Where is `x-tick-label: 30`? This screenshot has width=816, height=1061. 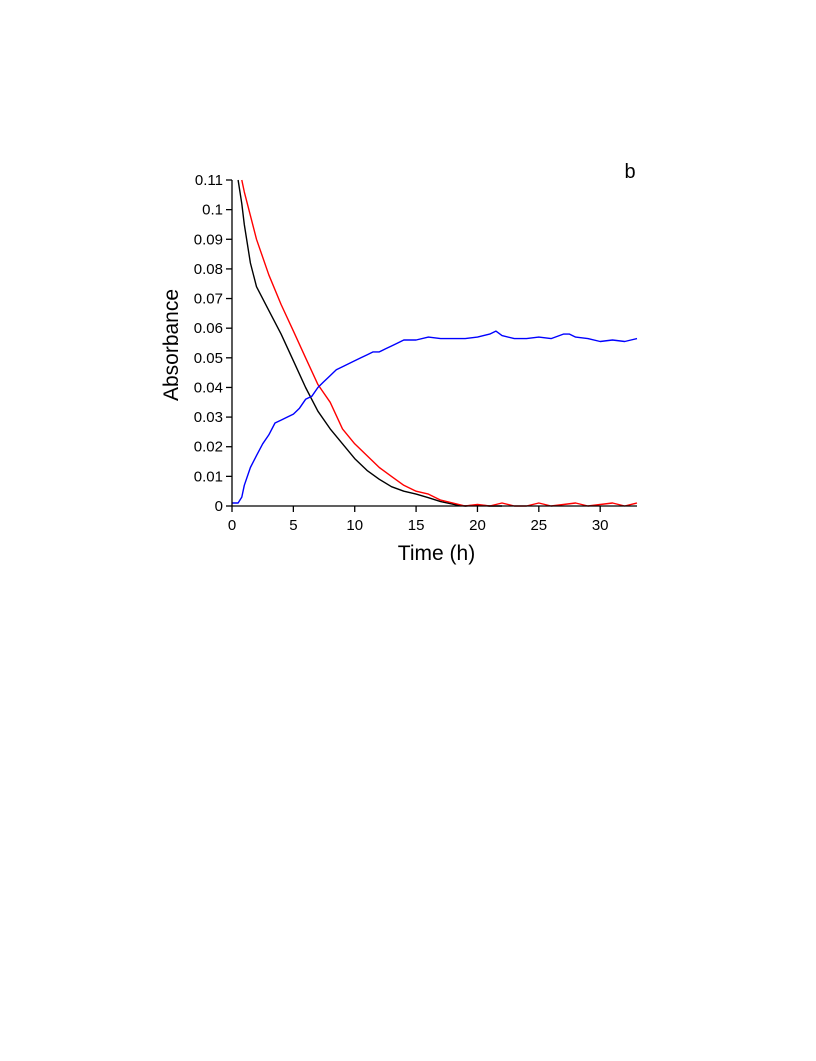
x-tick-label: 30 is located at coordinates (600, 525).